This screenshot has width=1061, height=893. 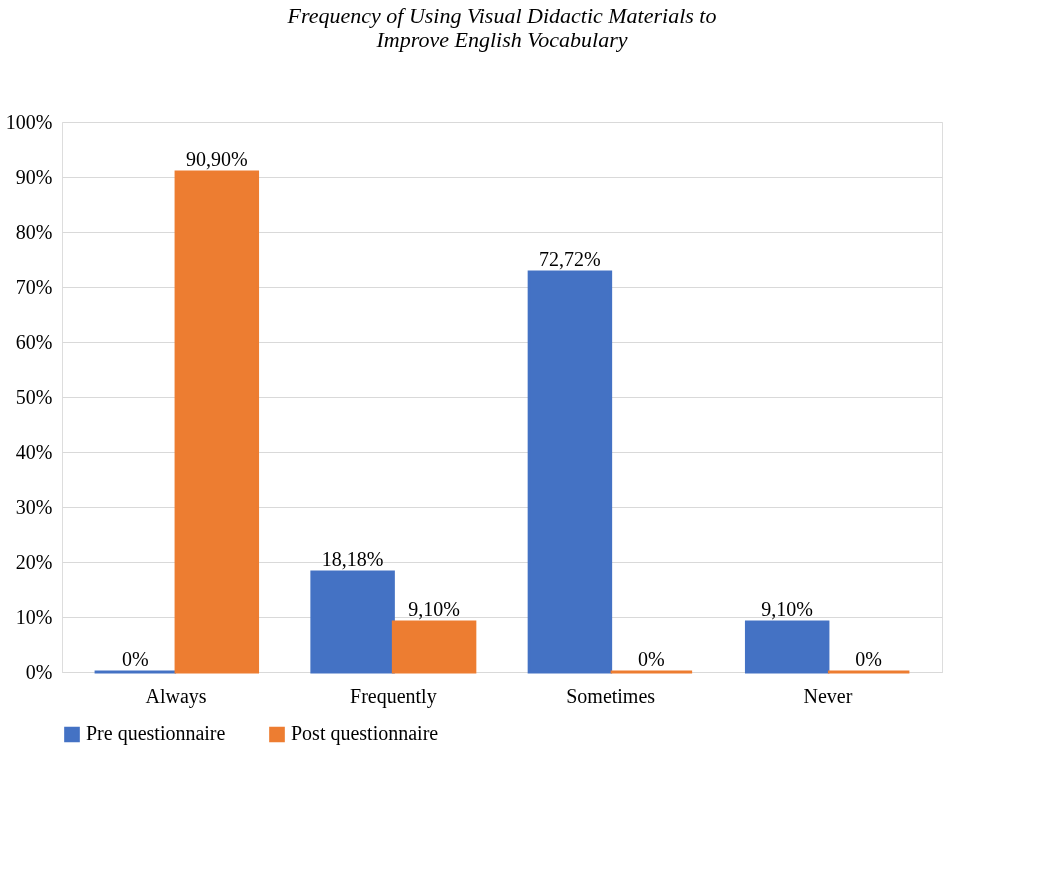 I want to click on y-tick-label: 50%, so click(x=34, y=396).